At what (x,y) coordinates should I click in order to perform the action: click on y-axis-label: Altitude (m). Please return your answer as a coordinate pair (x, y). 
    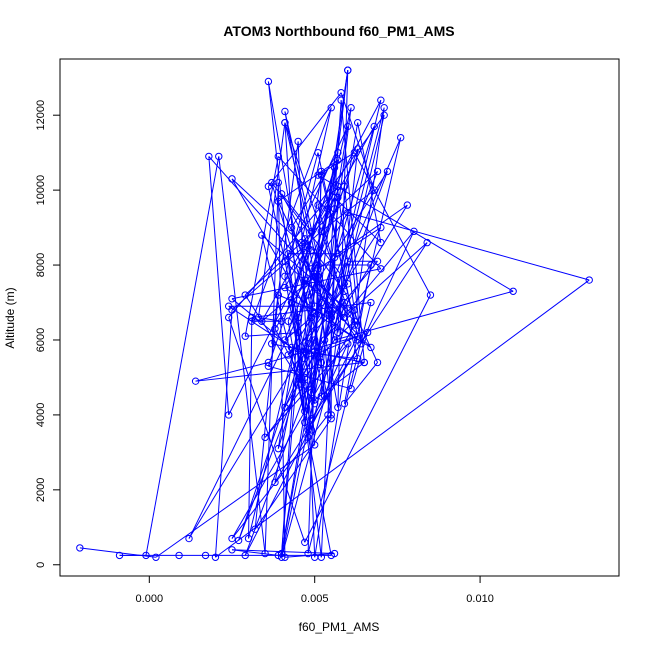
    Looking at the image, I should click on (10, 317).